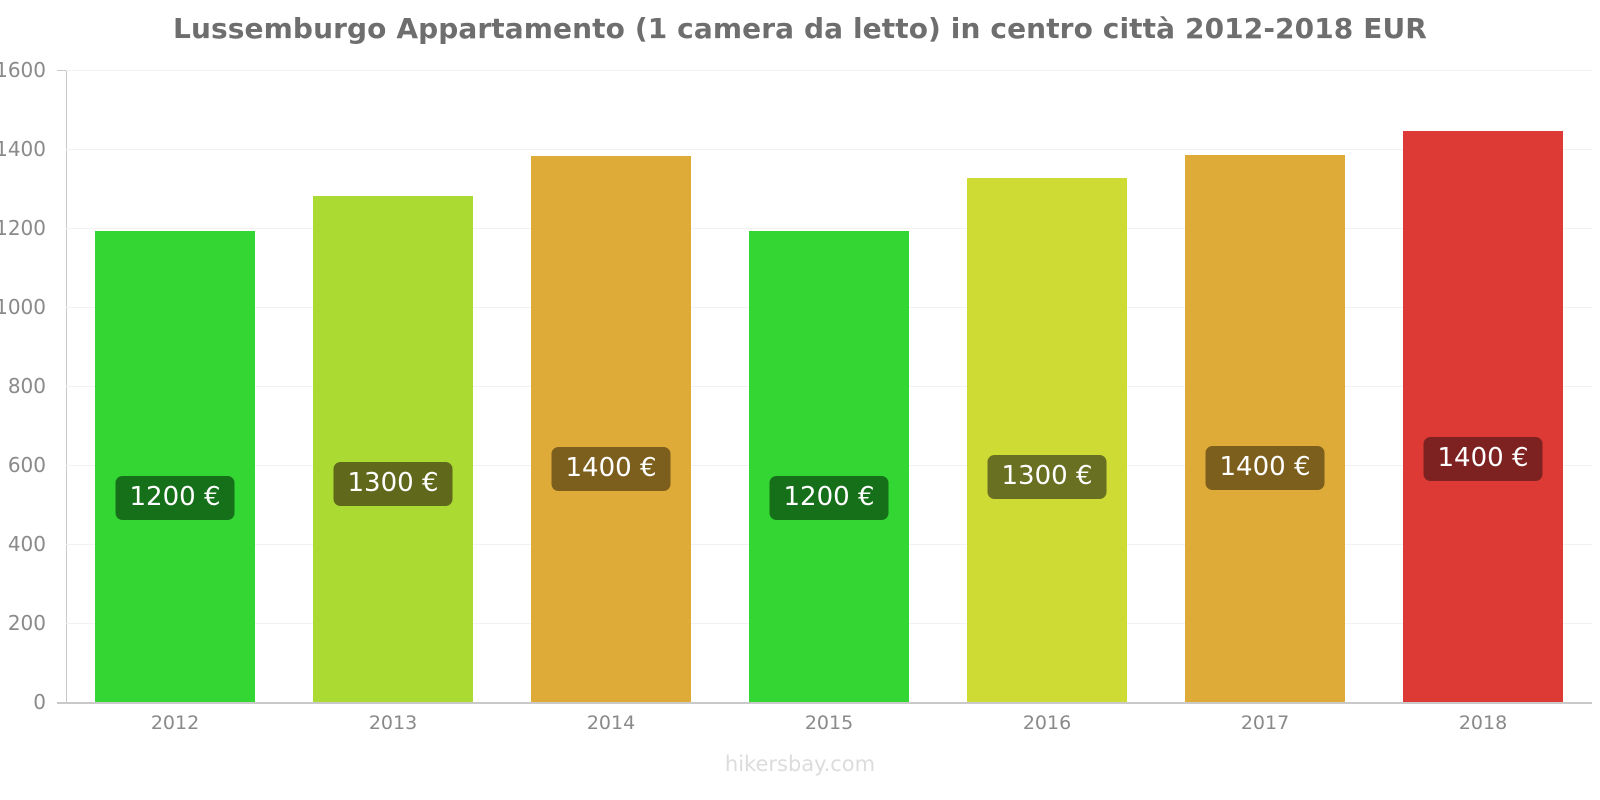 The image size is (1600, 800). I want to click on x-axis-line, so click(824, 703).